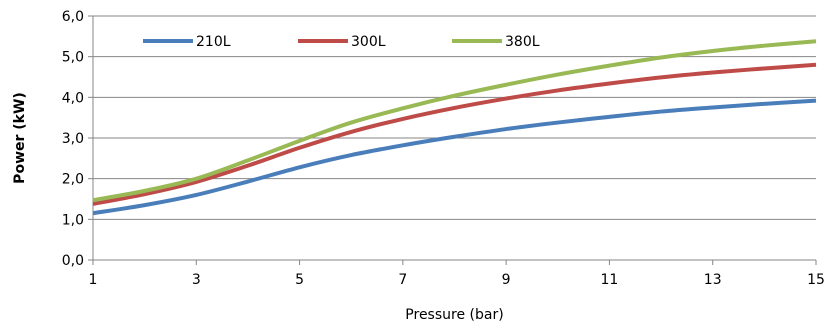 The width and height of the screenshot is (829, 327). I want to click on x-tick-label: 1, so click(93, 280).